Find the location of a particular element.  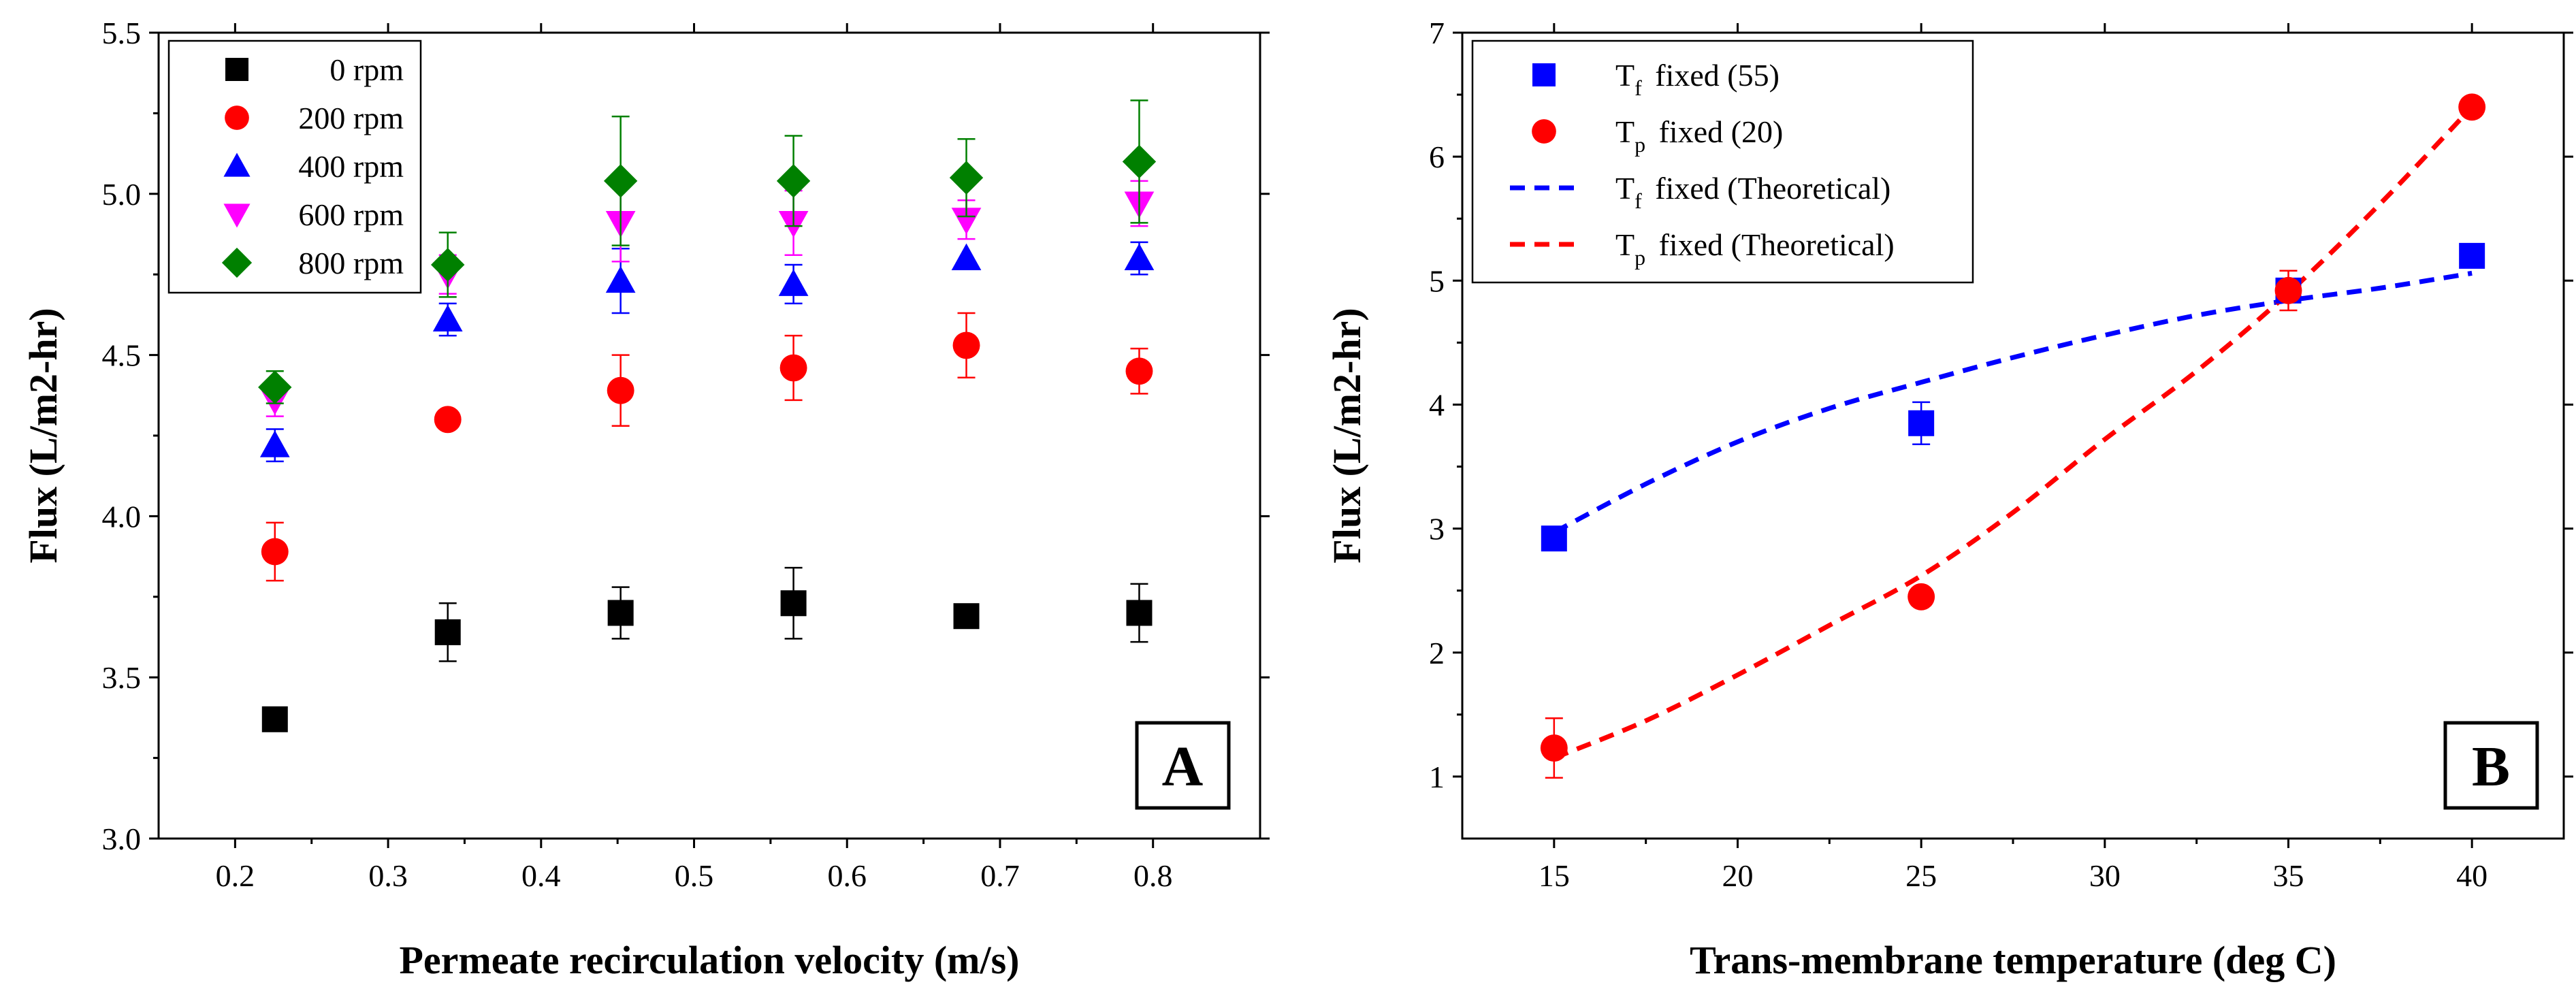

x-tick-label: 0.6 is located at coordinates (847, 875).